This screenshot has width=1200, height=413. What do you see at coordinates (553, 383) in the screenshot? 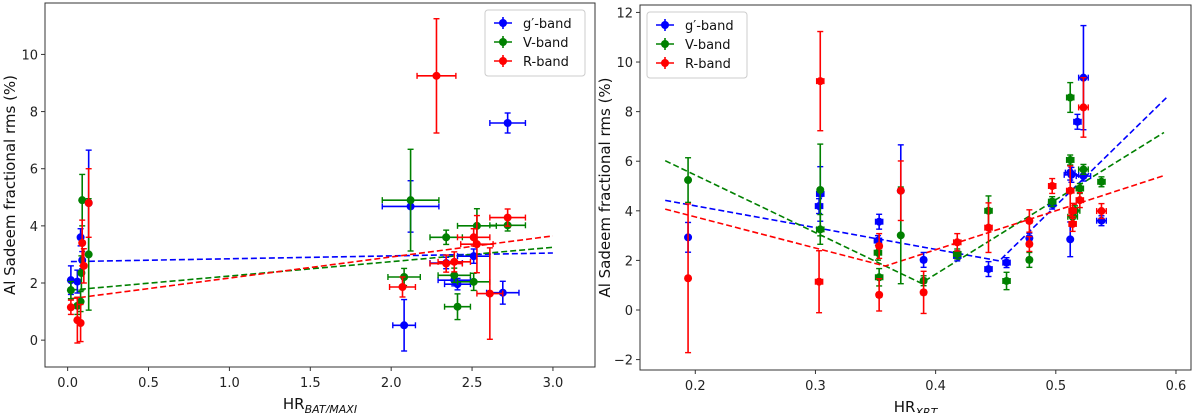
I see `x-tick-label: 3.0` at bounding box center [553, 383].